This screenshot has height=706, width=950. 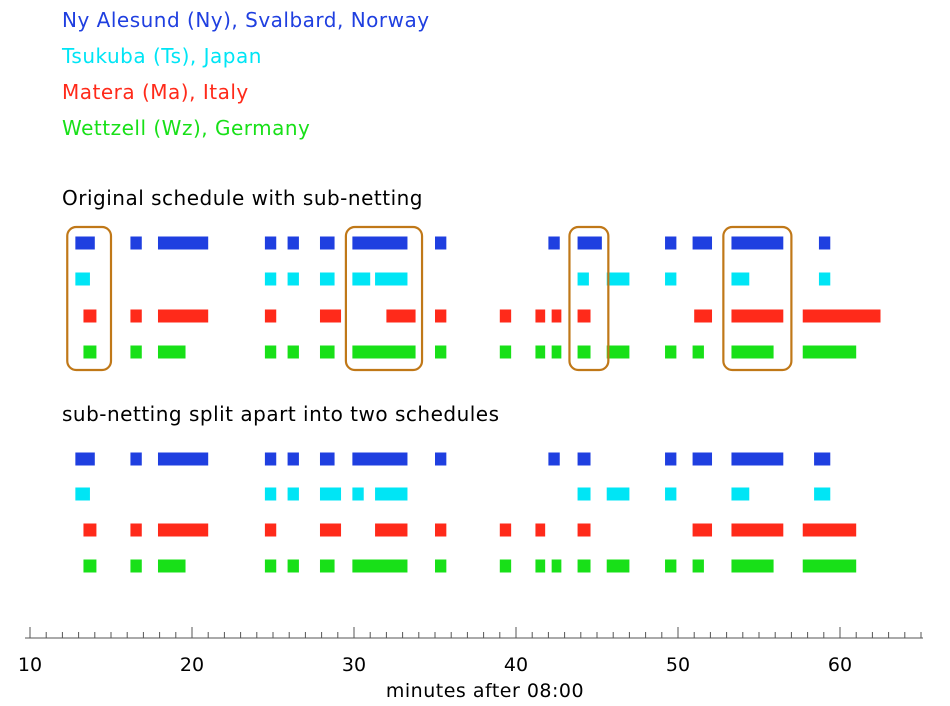 I want to click on x-tick-label-30: 30, so click(x=354, y=665).